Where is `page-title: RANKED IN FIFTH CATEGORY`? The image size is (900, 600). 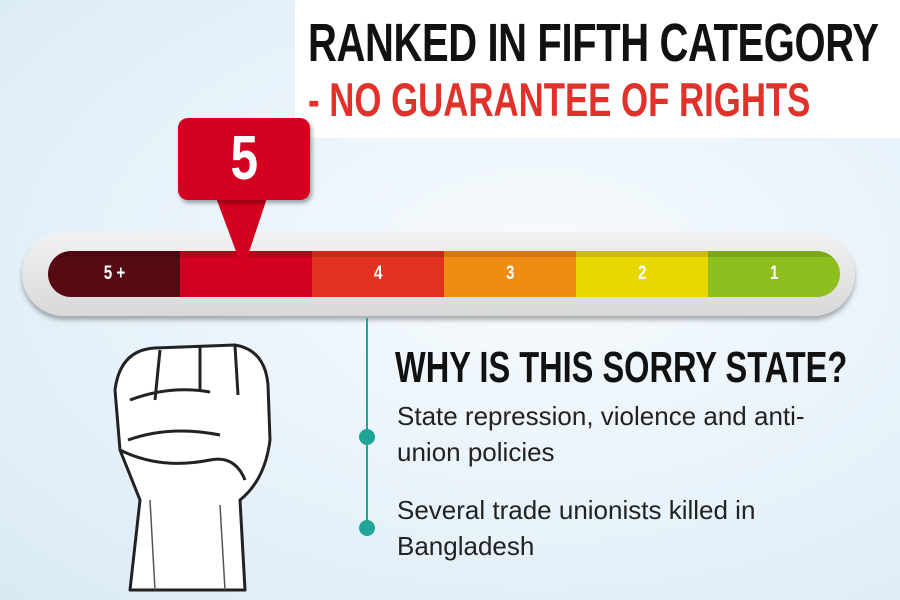 page-title: RANKED IN FIFTH CATEGORY is located at coordinates (593, 43).